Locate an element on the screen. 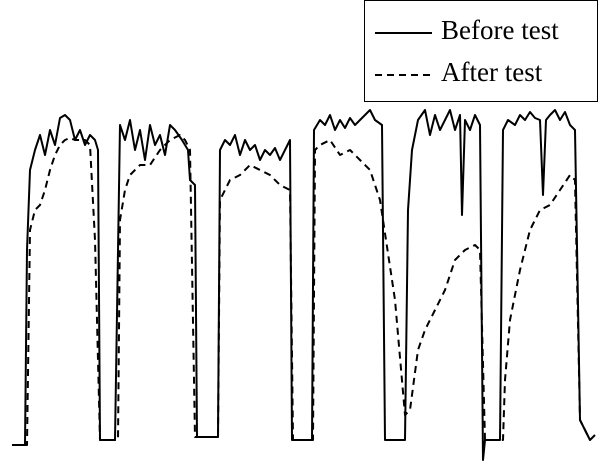 The image size is (599, 461). legend-label: Before test is located at coordinates (500, 30).